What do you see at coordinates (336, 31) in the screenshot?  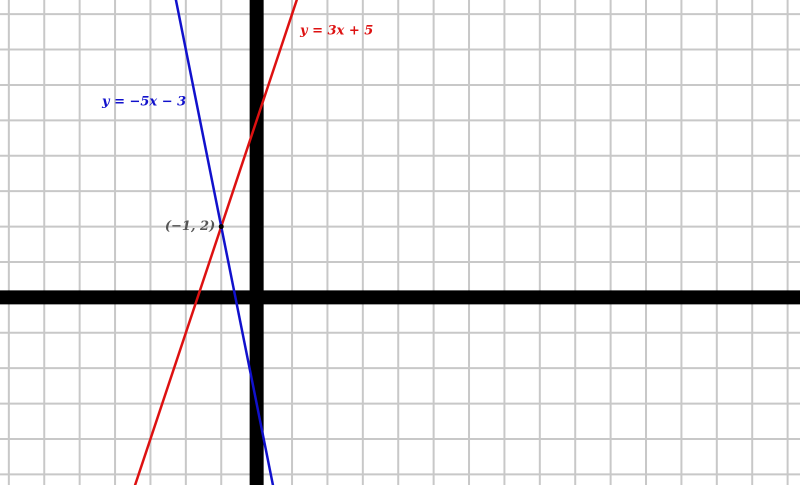 I see `series-label: y = 3x + 5` at bounding box center [336, 31].